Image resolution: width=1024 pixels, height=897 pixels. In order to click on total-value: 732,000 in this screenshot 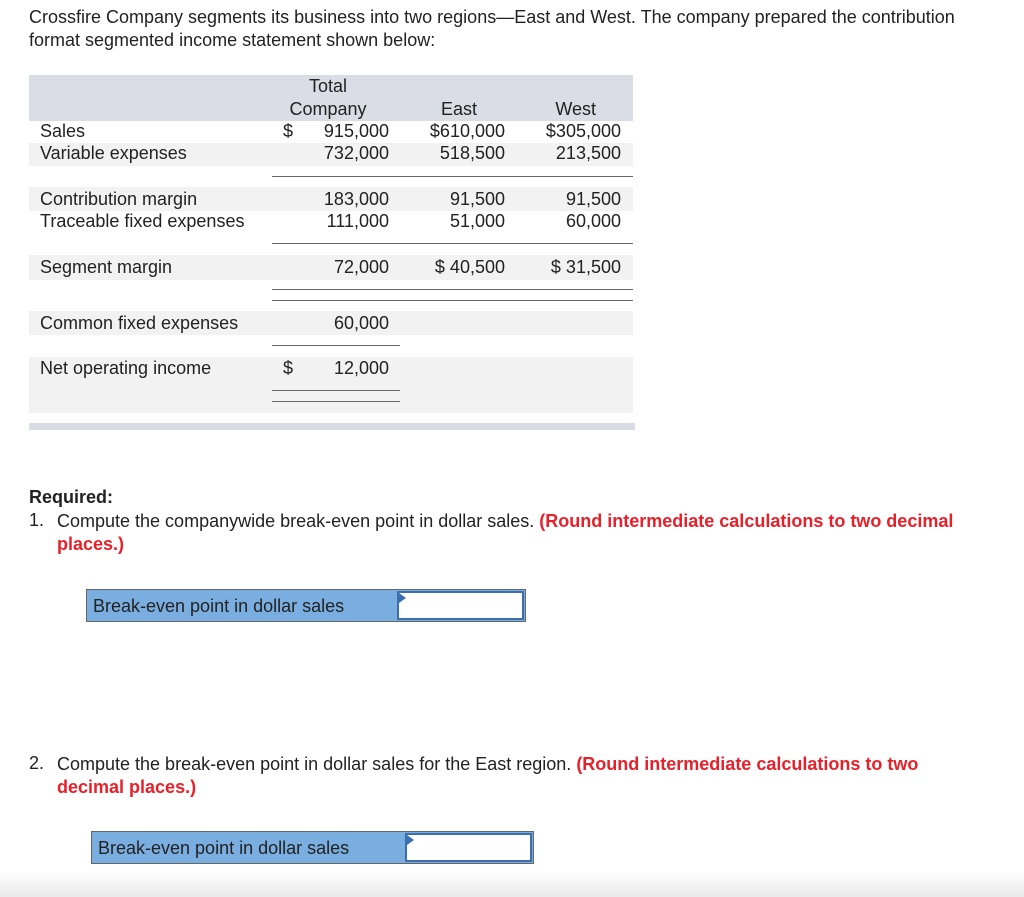, I will do `click(356, 153)`.